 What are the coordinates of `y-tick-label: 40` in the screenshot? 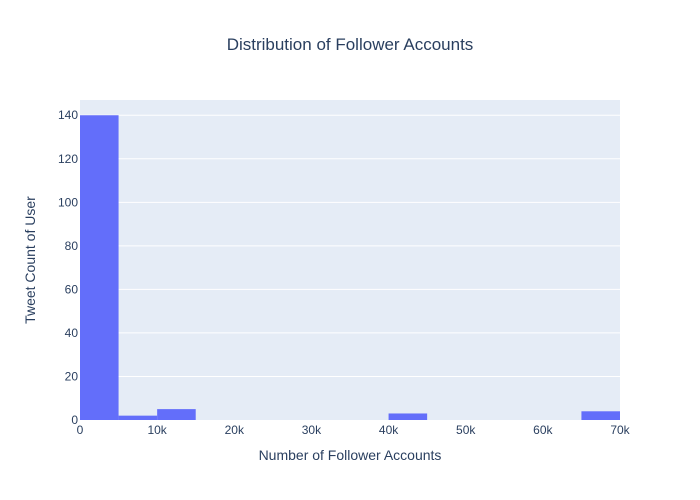 It's located at (72, 333).